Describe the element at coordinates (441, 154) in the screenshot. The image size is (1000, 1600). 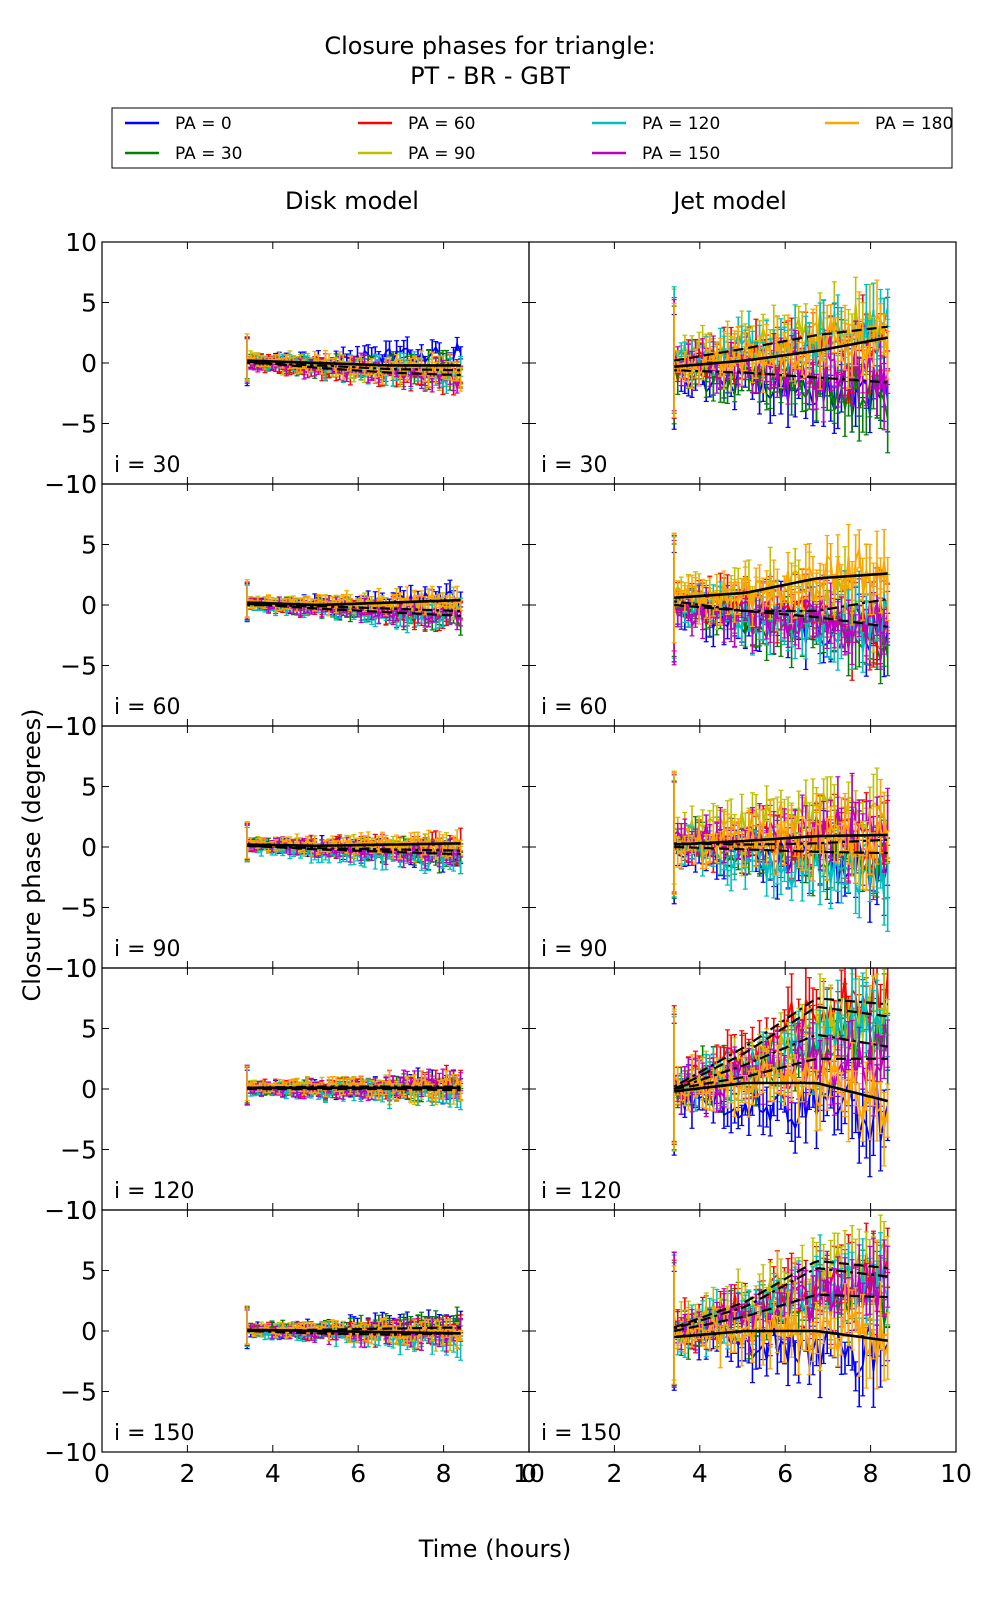
I see `legend-label-3: PA = 90` at that location.